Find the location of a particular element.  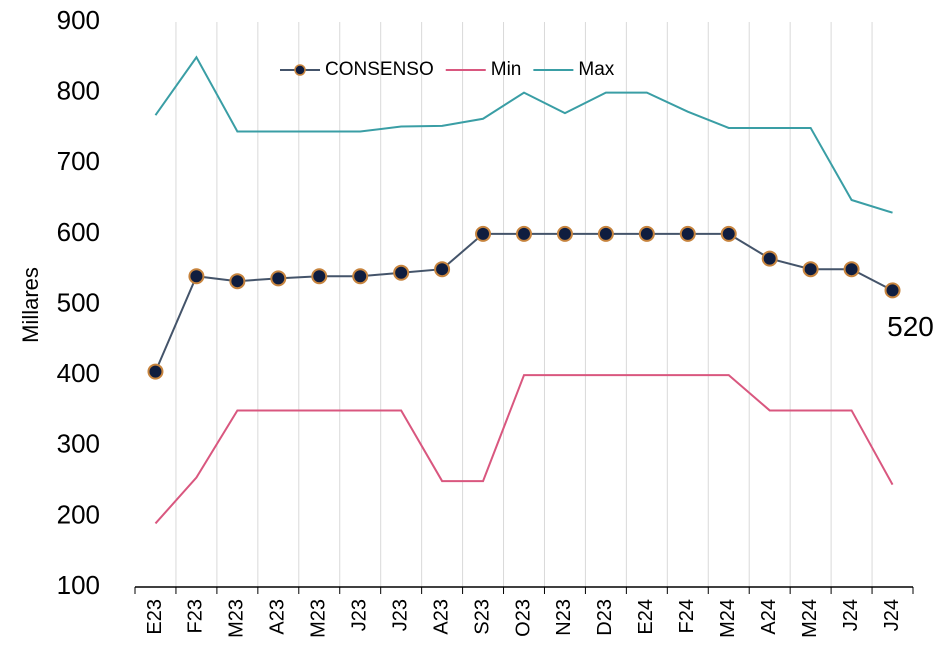

x-tick-label: S23 is located at coordinates (482, 617).